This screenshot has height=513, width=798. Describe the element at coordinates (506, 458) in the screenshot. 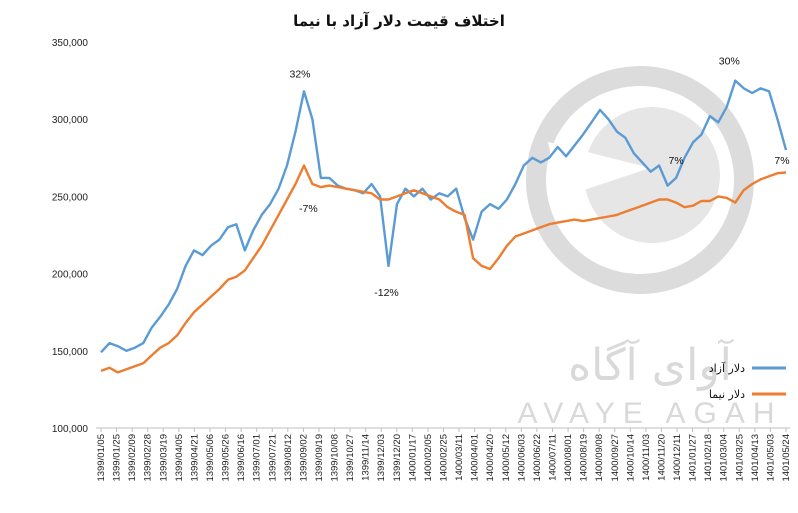

I see `x-tick-label: 1400/05/12` at that location.